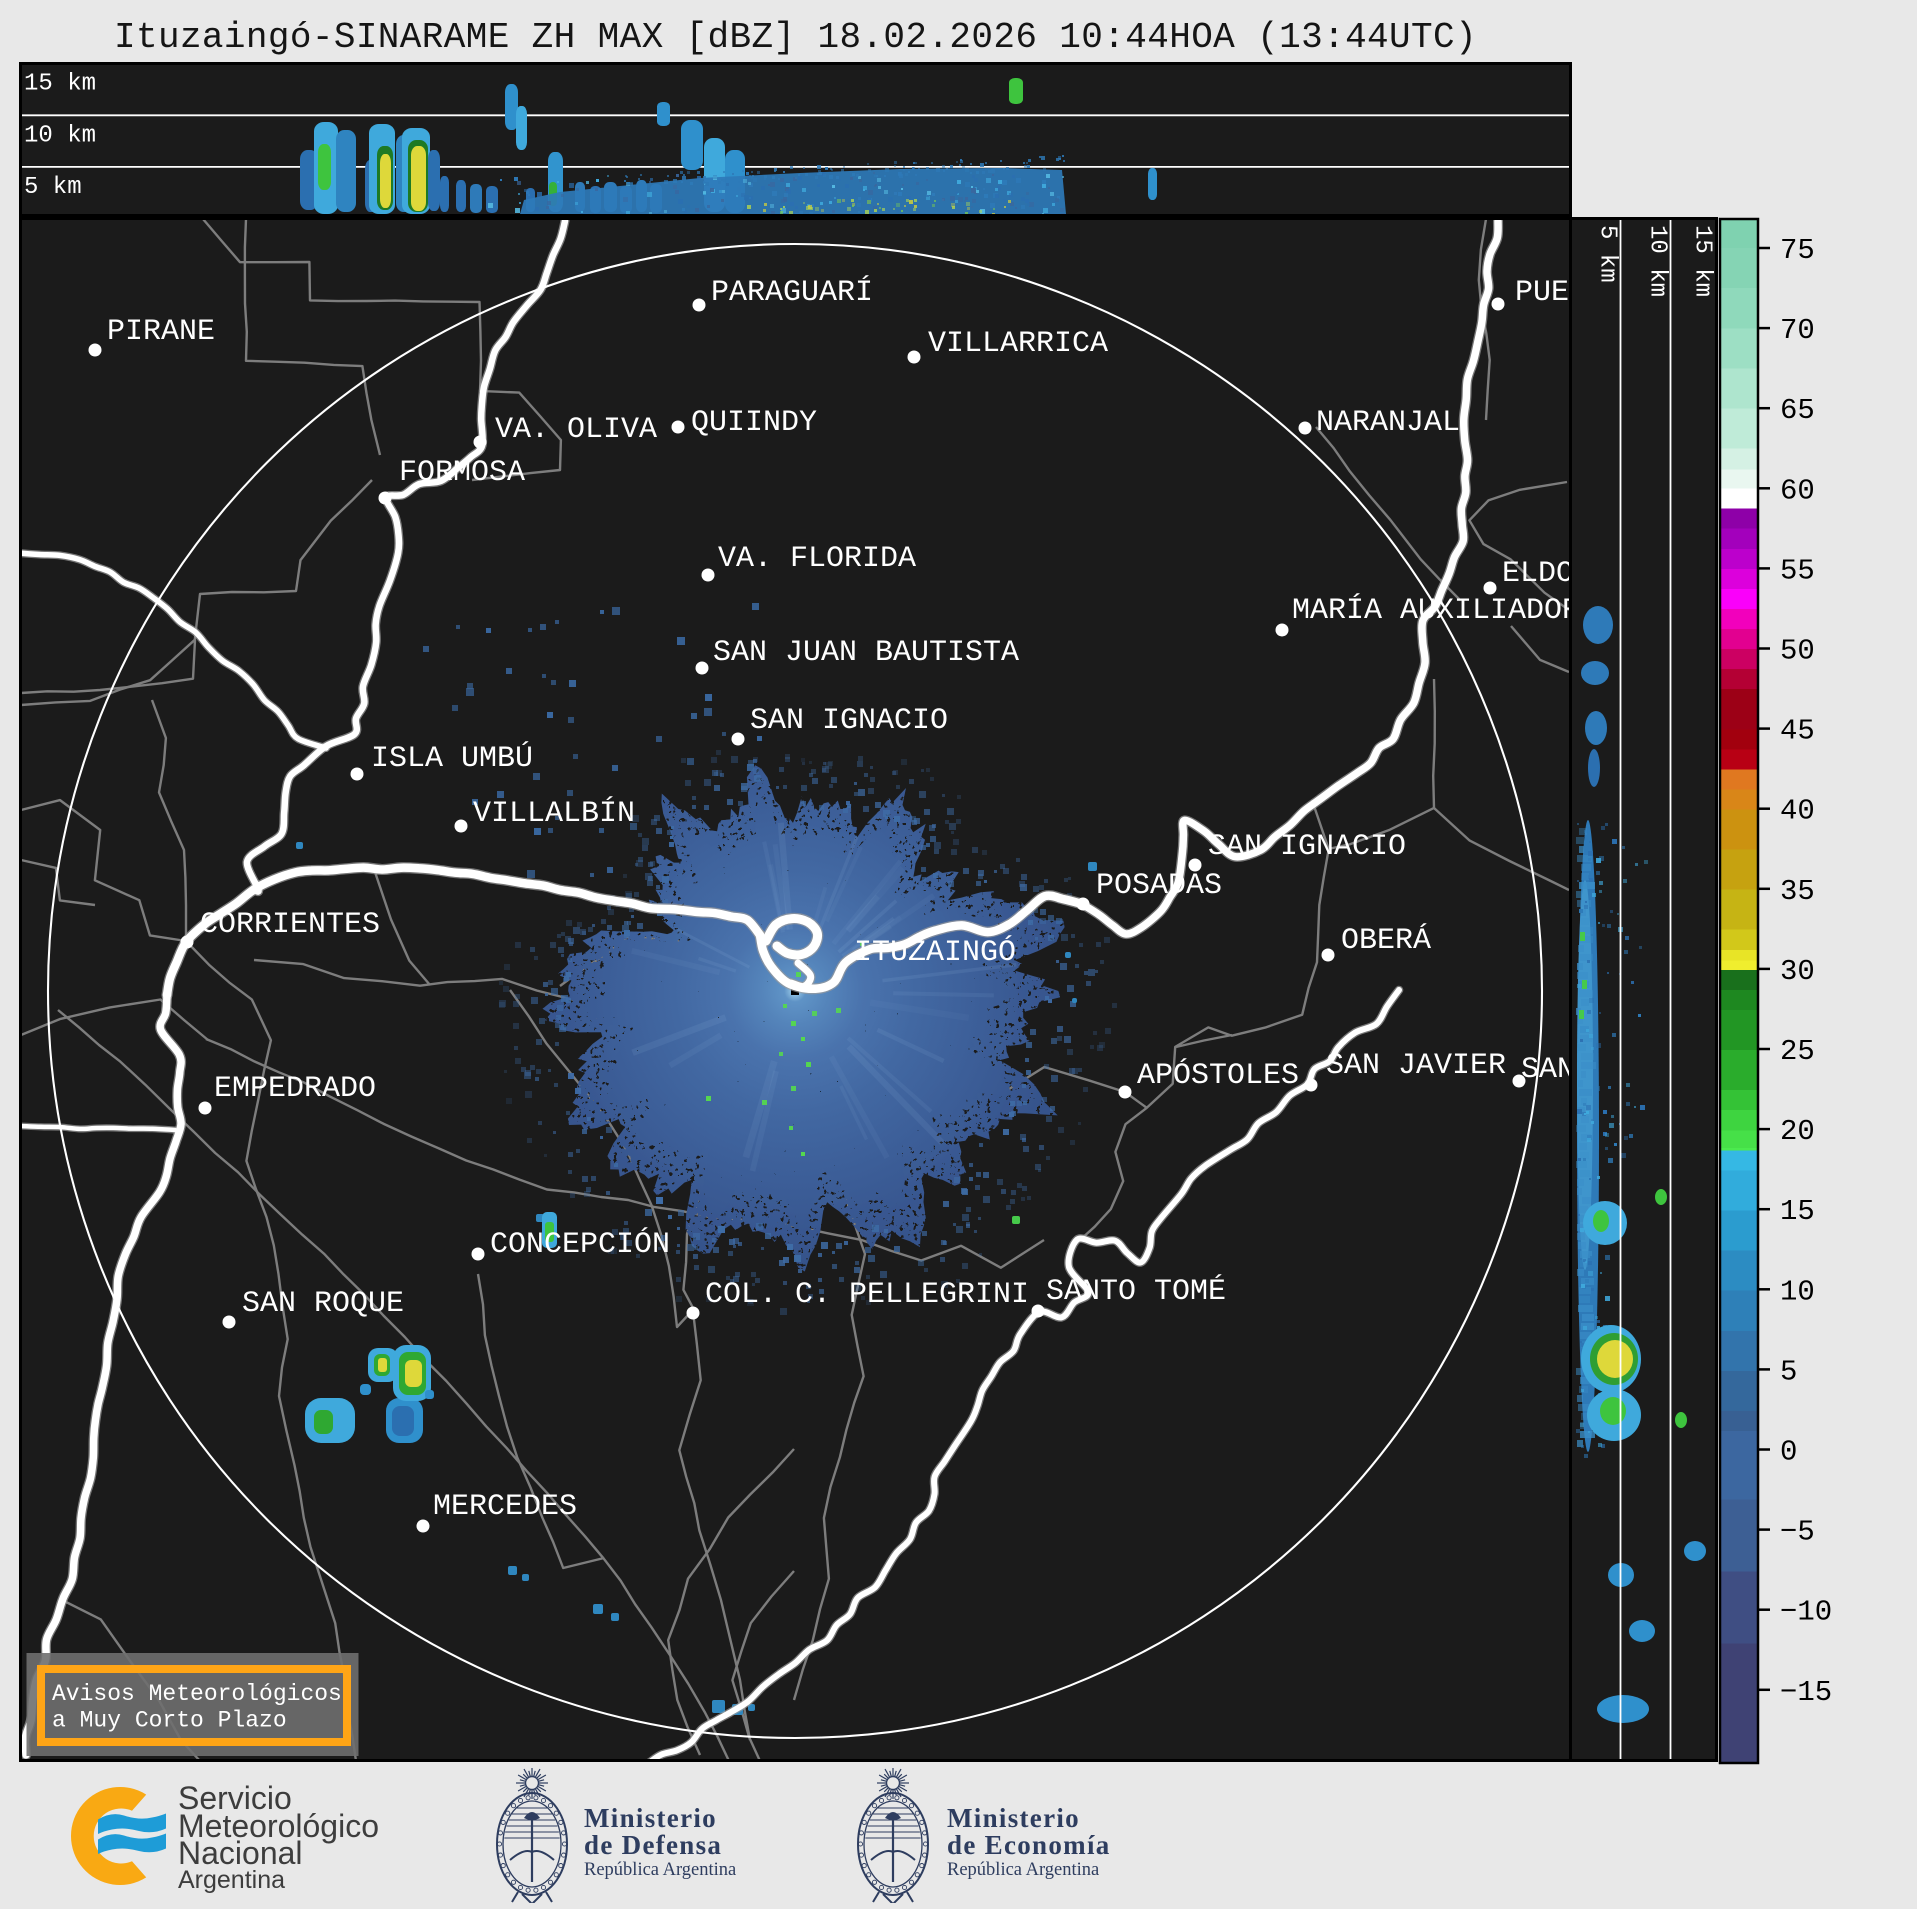 This screenshot has width=1917, height=1909. What do you see at coordinates (1159, 886) in the screenshot?
I see `svg-text: POSADAS` at bounding box center [1159, 886].